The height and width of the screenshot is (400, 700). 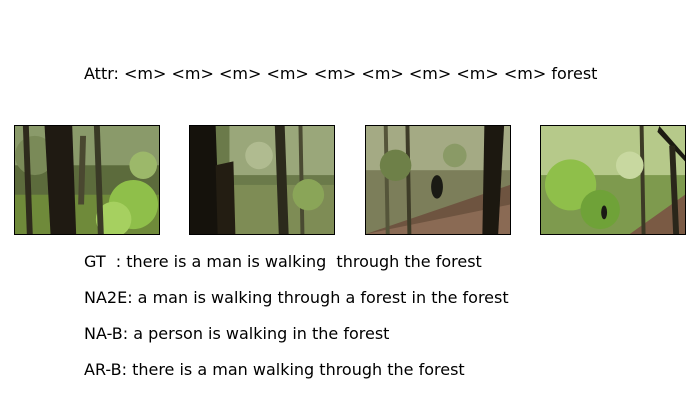 I want to click on caption-na-b: NA-B: a person is walking in the forest, so click(x=237, y=333).